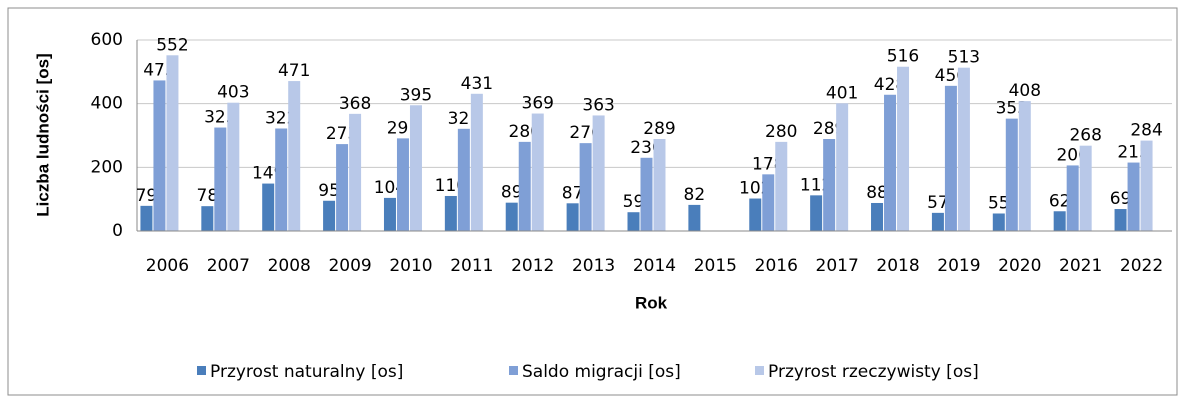 Image resolution: width=1185 pixels, height=401 pixels. I want to click on x-tick-label: 2017, so click(837, 266).